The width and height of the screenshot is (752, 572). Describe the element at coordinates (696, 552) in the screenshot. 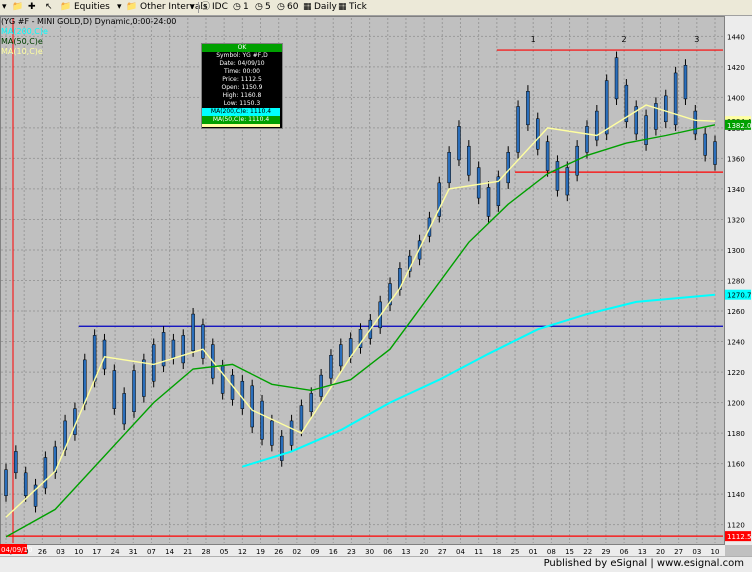

I see `date-tick-label: 03` at that location.